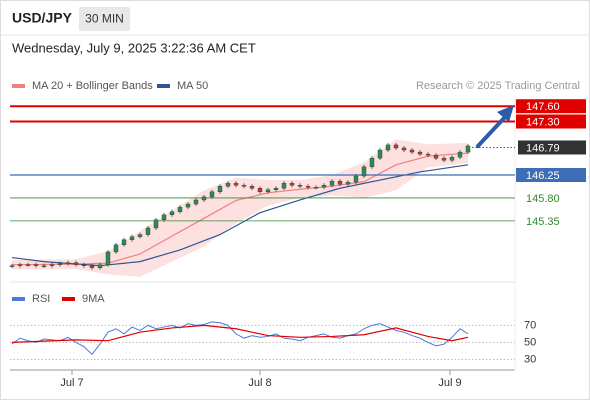  I want to click on interval: 30 MIN, so click(104, 19).